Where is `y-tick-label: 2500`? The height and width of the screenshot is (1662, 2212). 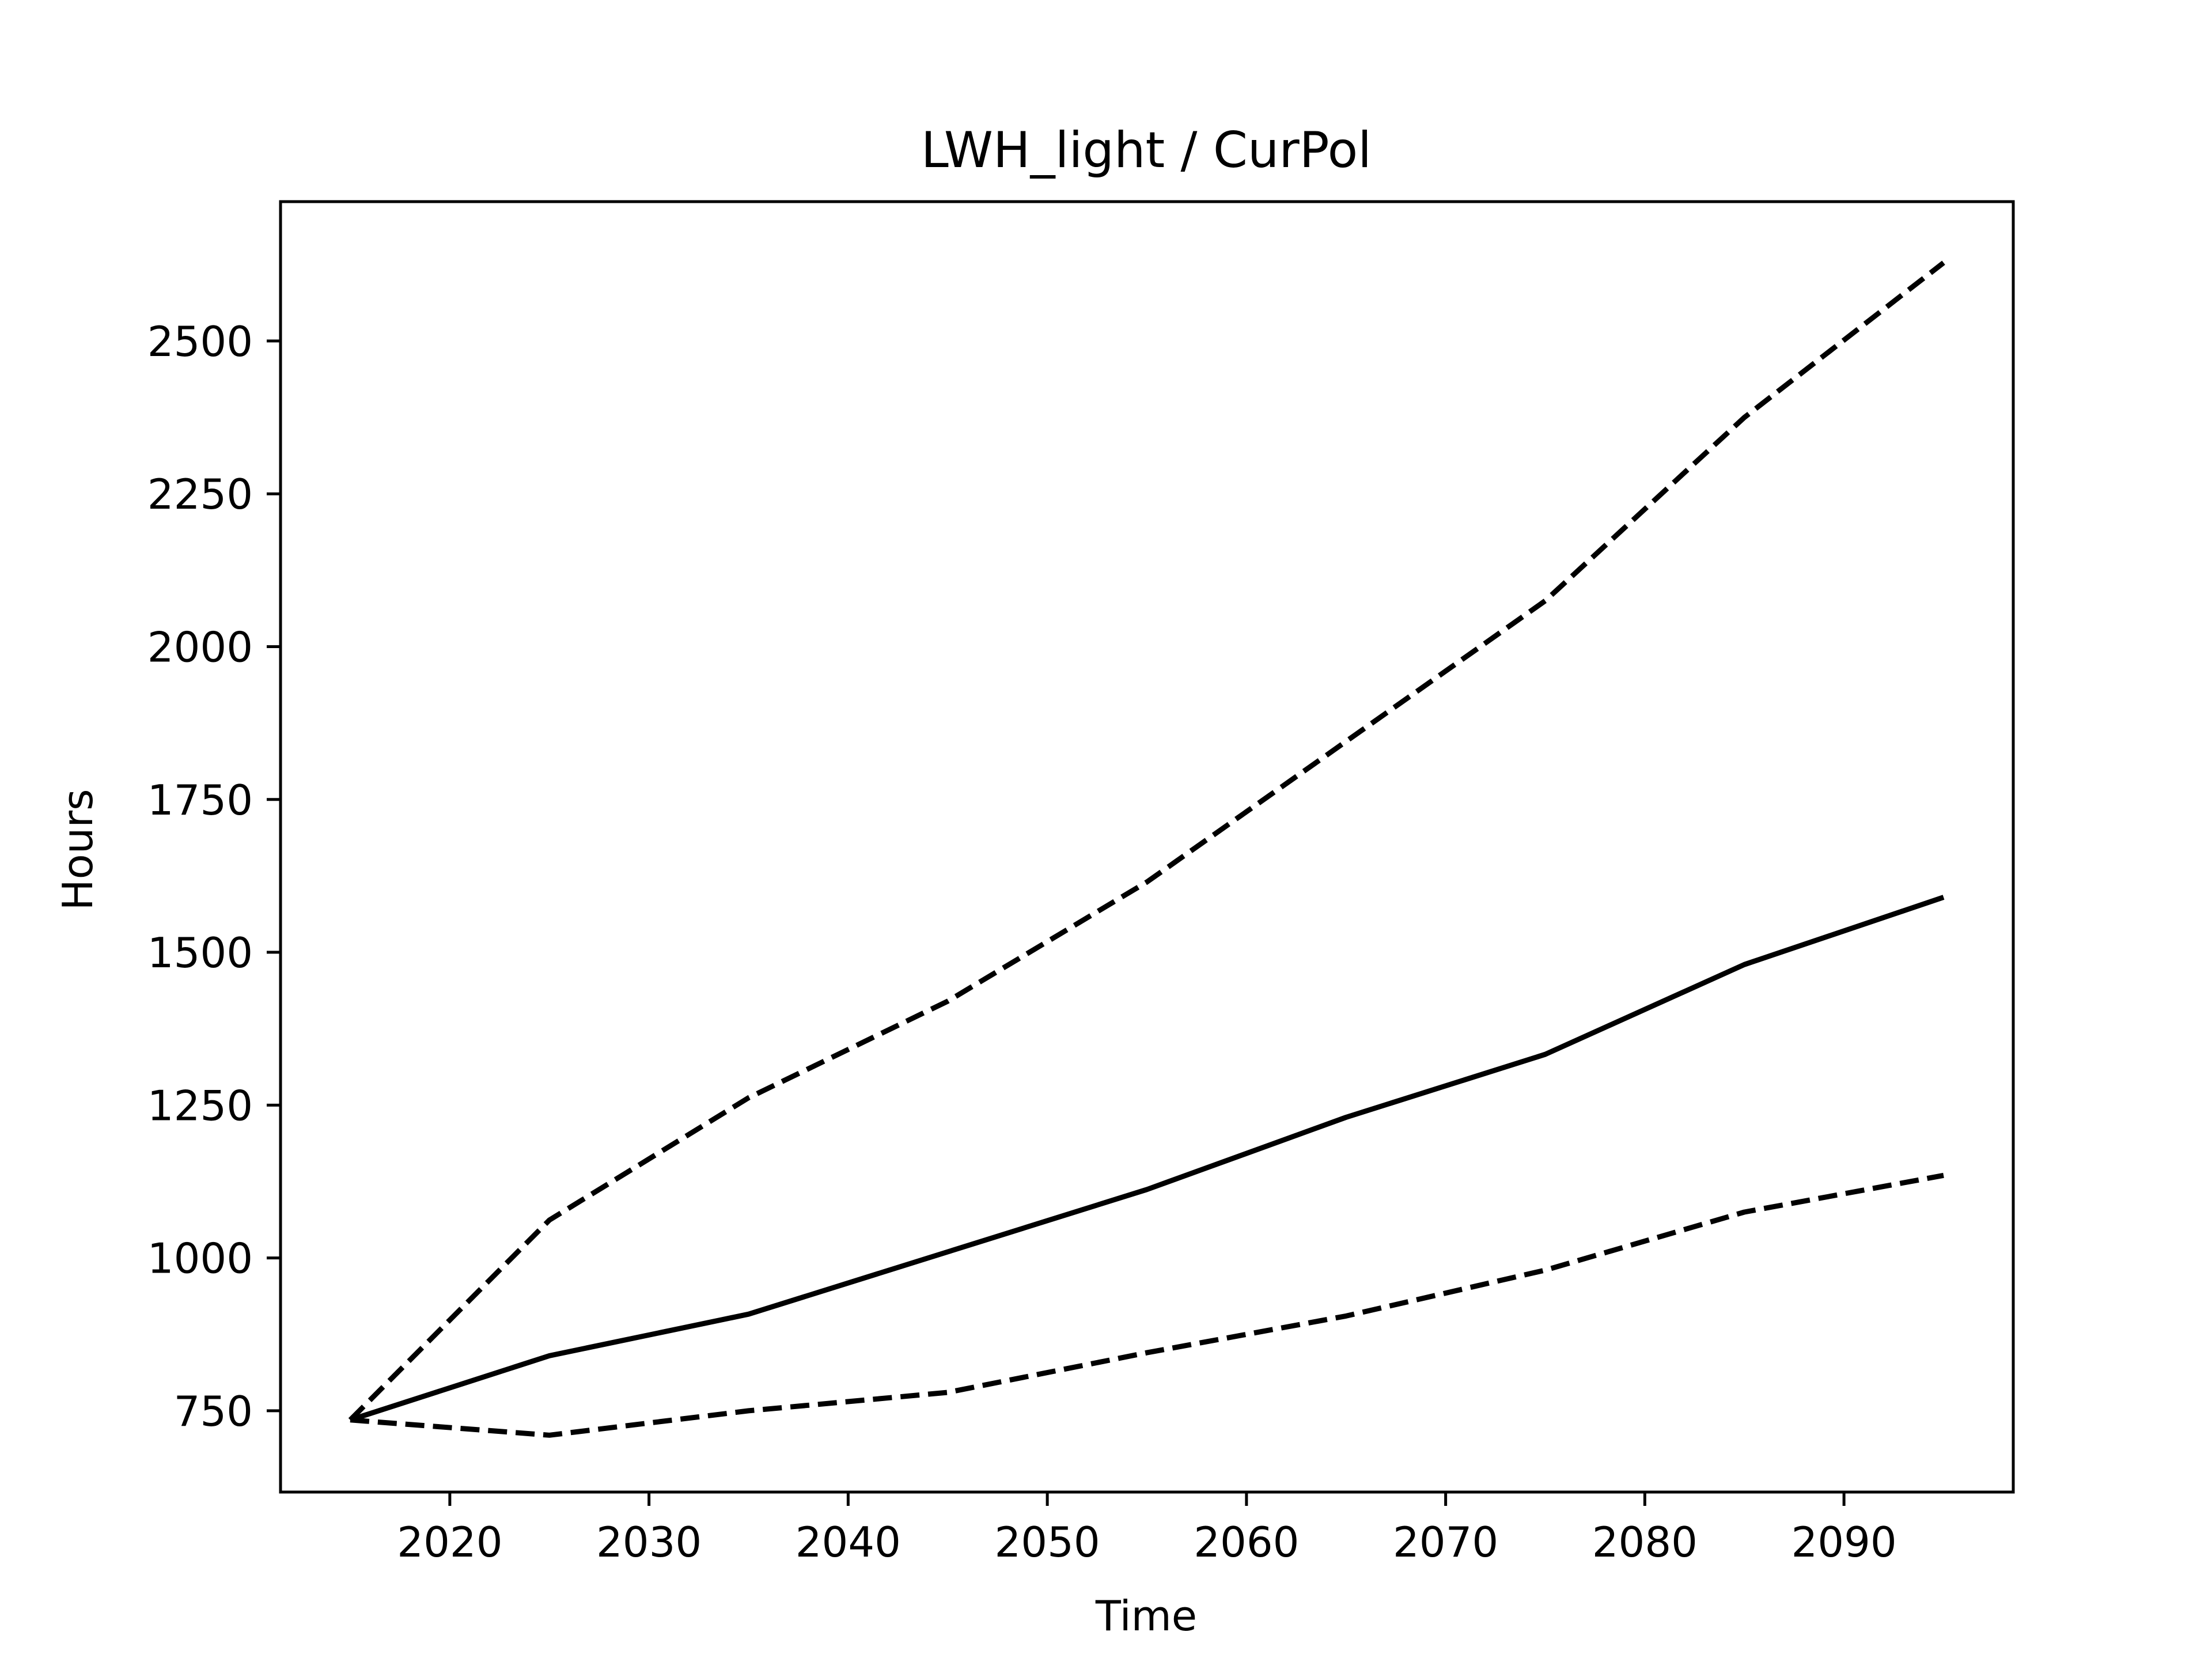 y-tick-label: 2500 is located at coordinates (200, 342).